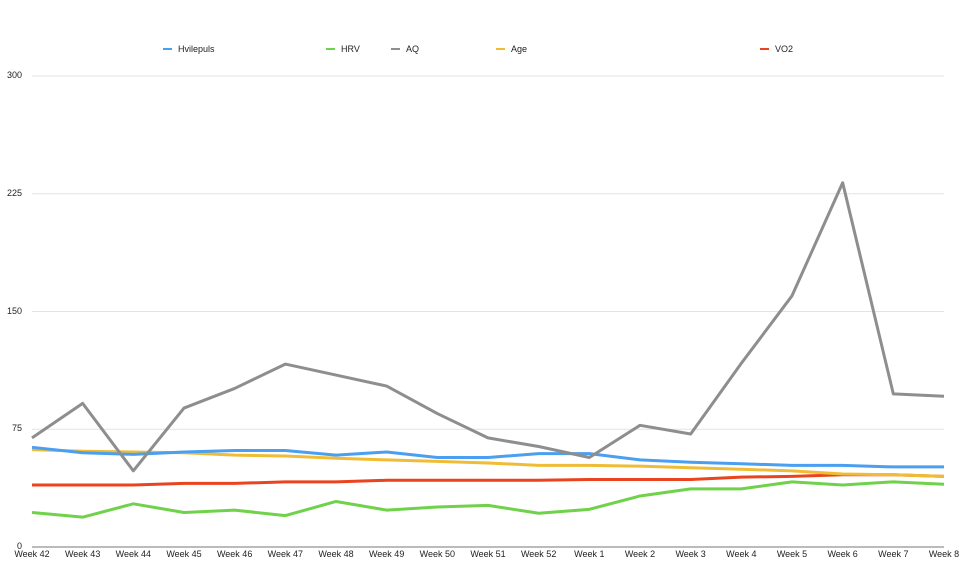 This screenshot has height=567, width=973. What do you see at coordinates (487, 457) in the screenshot?
I see `series-line-hvilepuls` at bounding box center [487, 457].